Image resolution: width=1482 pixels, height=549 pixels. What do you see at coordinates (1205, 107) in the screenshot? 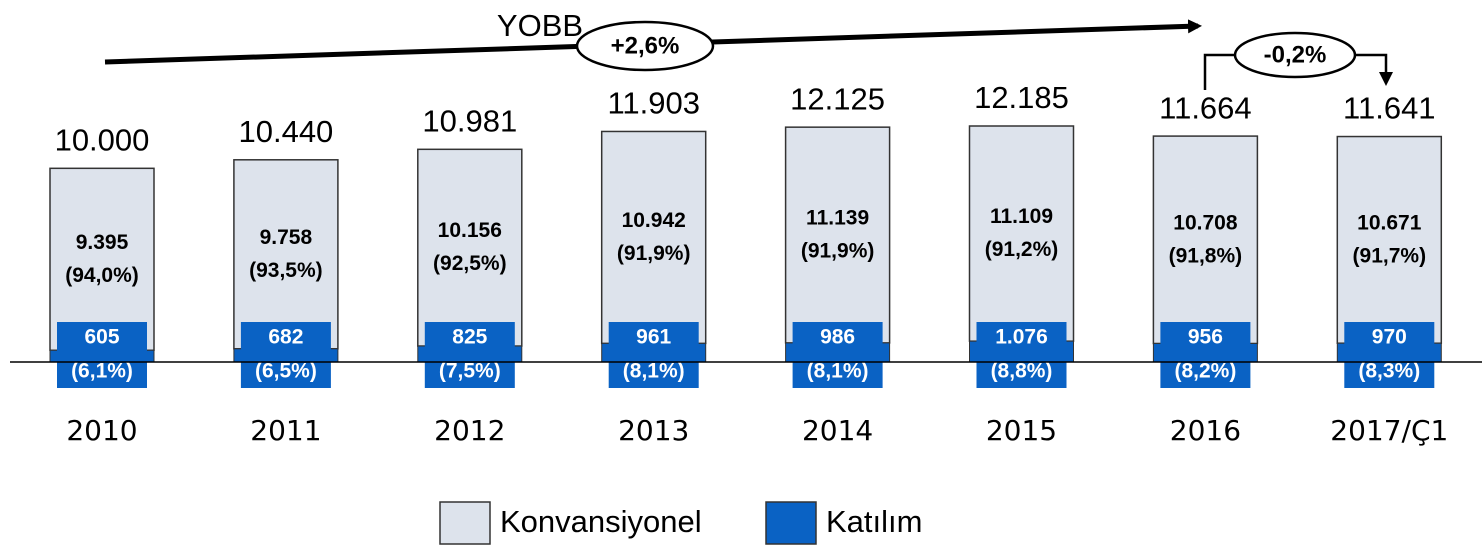
I see `total-label: 11.664` at bounding box center [1205, 107].